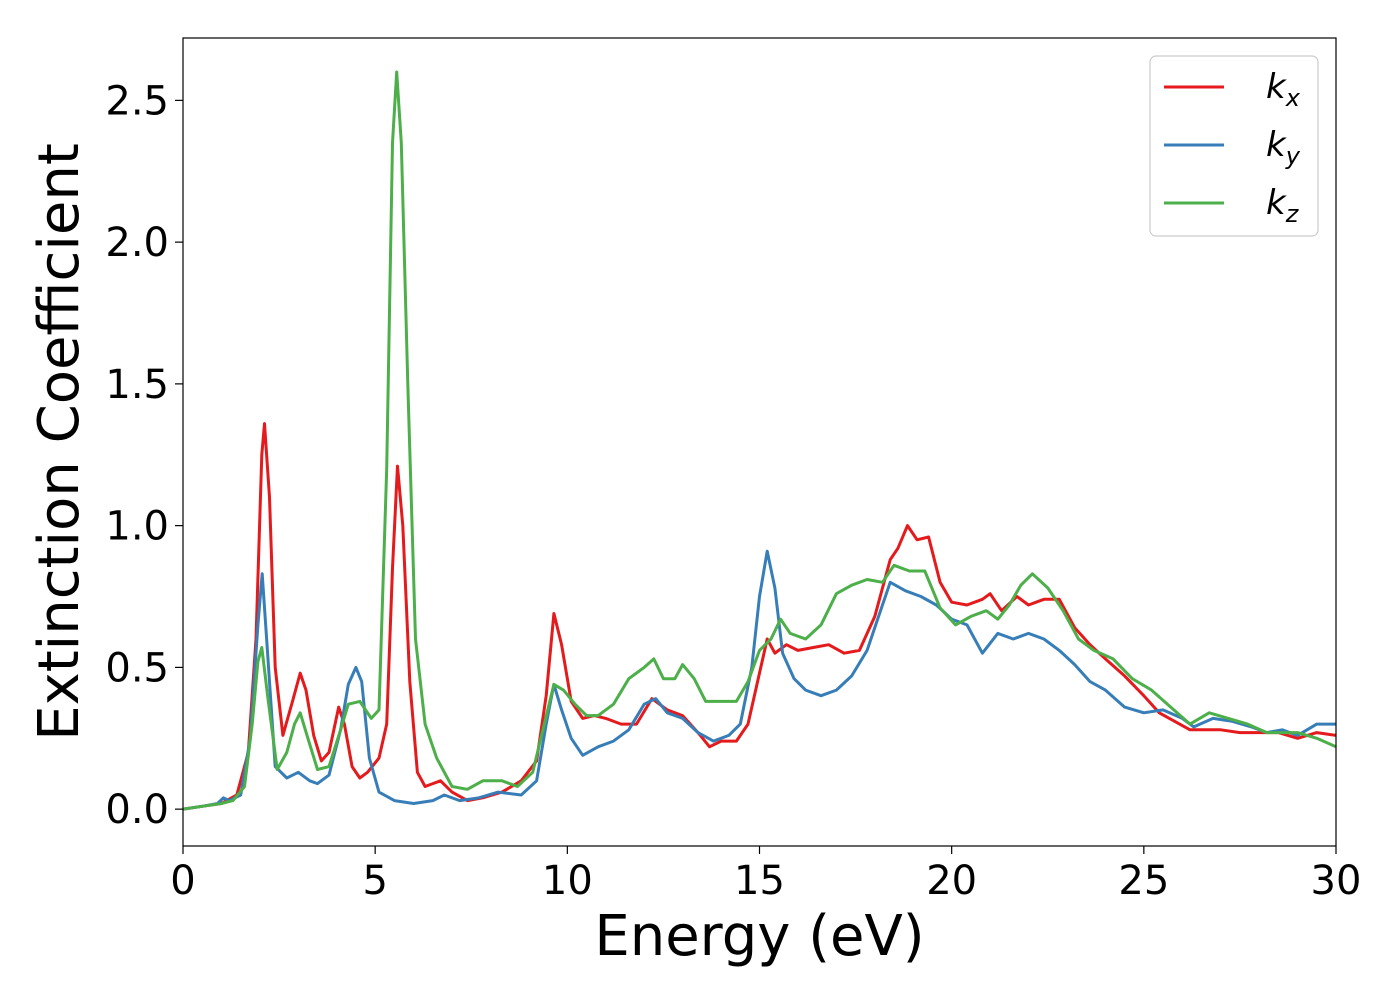 The image size is (1400, 1000). Describe the element at coordinates (137, 243) in the screenshot. I see `y-tick-label: 2.0` at that location.